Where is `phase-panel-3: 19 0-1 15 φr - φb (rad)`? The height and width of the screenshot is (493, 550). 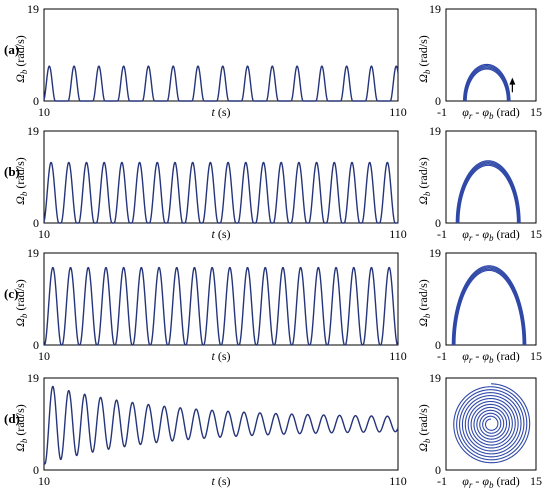
phase-panel-3: 19 0-1 15 φr - φb (rad) is located at coordinates (485, 430).